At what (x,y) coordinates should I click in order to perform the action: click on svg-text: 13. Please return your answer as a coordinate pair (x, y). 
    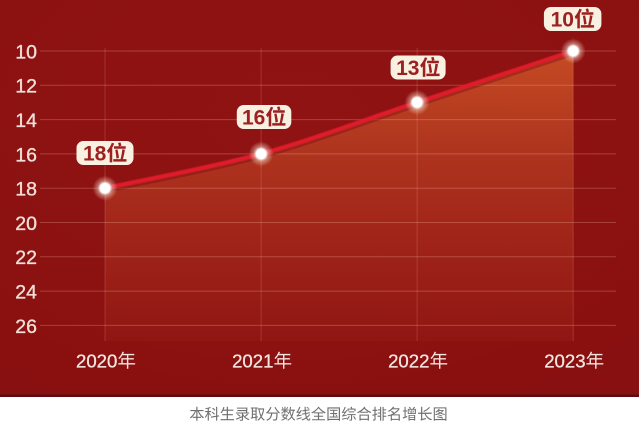
    Looking at the image, I should click on (407, 68).